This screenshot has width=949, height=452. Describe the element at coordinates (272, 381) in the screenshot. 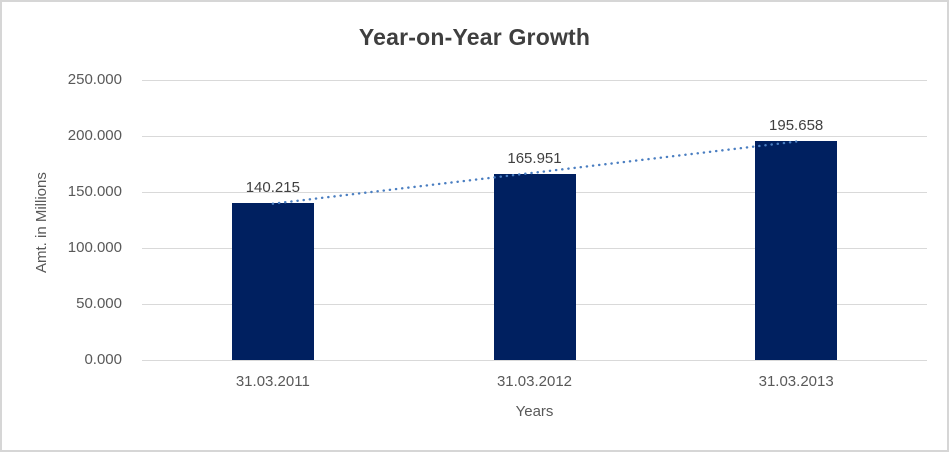

I see `x-category-label: 31.03.2011` at that location.